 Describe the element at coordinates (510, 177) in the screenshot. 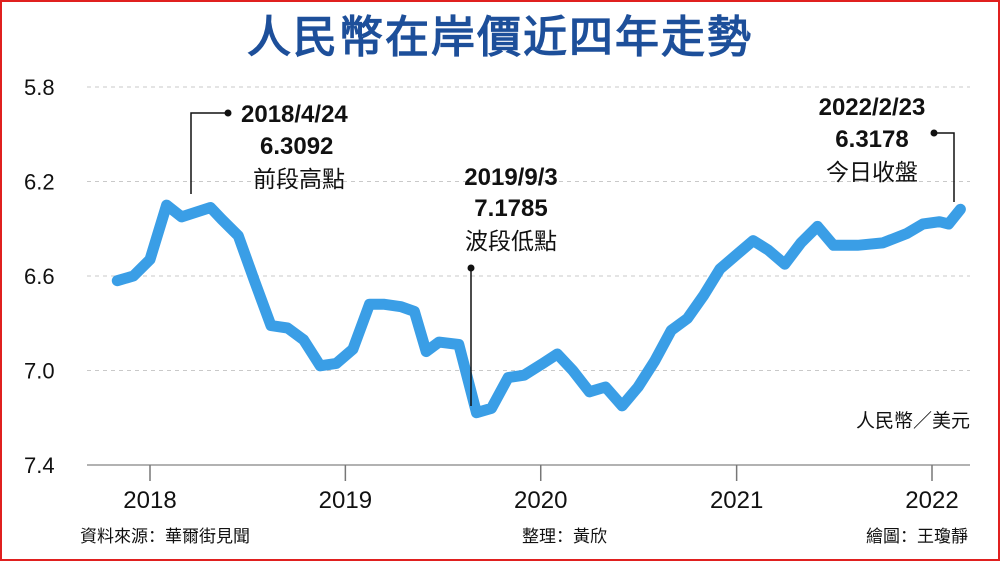

I see `annotation-date: 2019/9/3` at that location.